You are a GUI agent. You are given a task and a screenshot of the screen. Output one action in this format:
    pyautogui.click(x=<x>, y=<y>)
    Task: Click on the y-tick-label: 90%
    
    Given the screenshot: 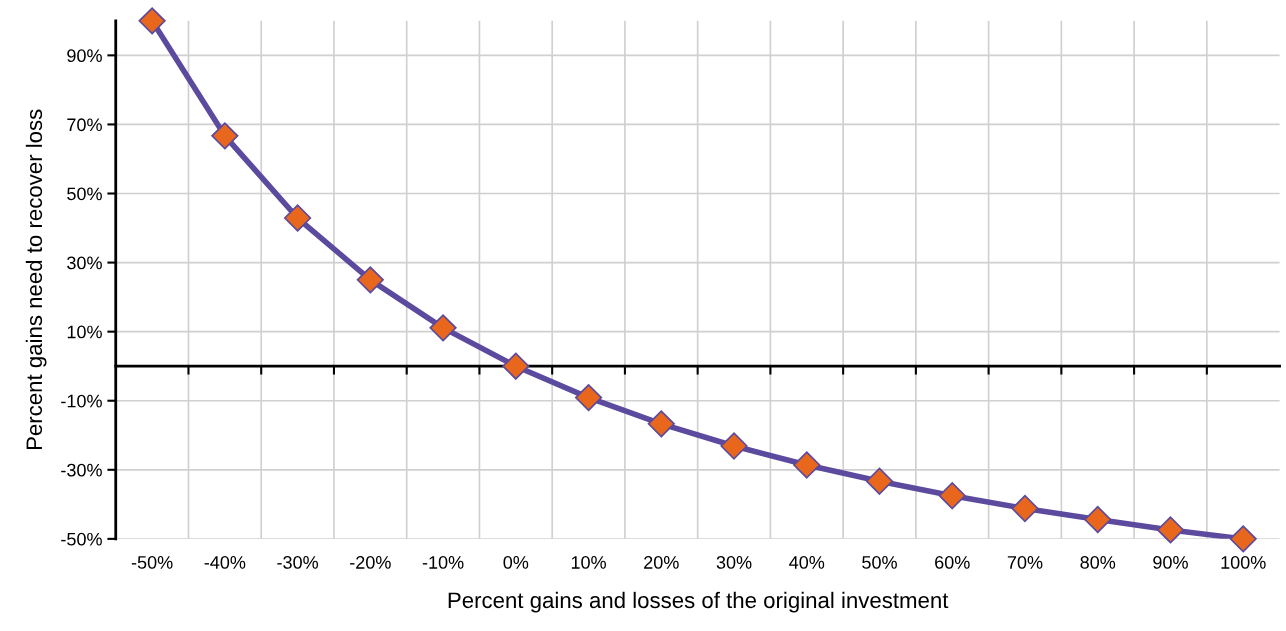 What is the action you would take?
    pyautogui.click(x=84, y=56)
    